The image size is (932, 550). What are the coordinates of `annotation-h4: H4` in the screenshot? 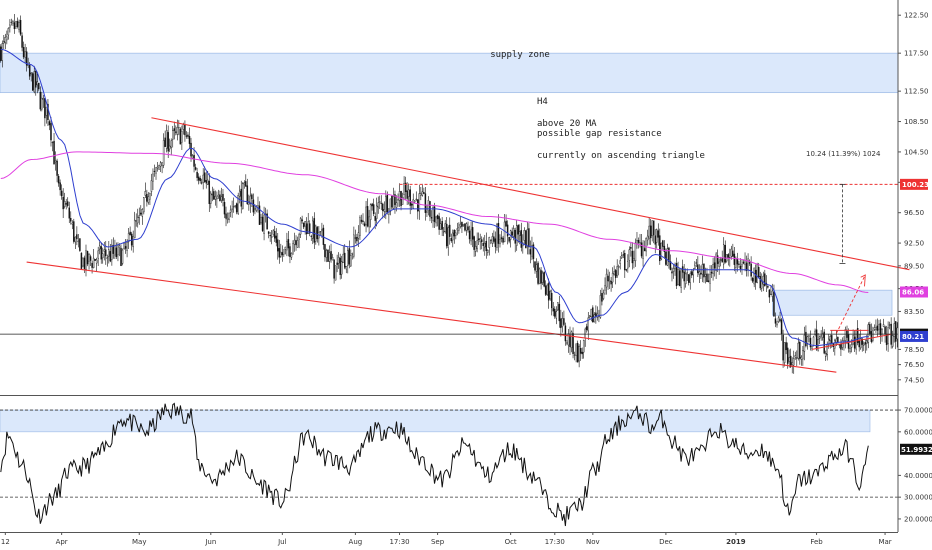 It's located at (542, 102).